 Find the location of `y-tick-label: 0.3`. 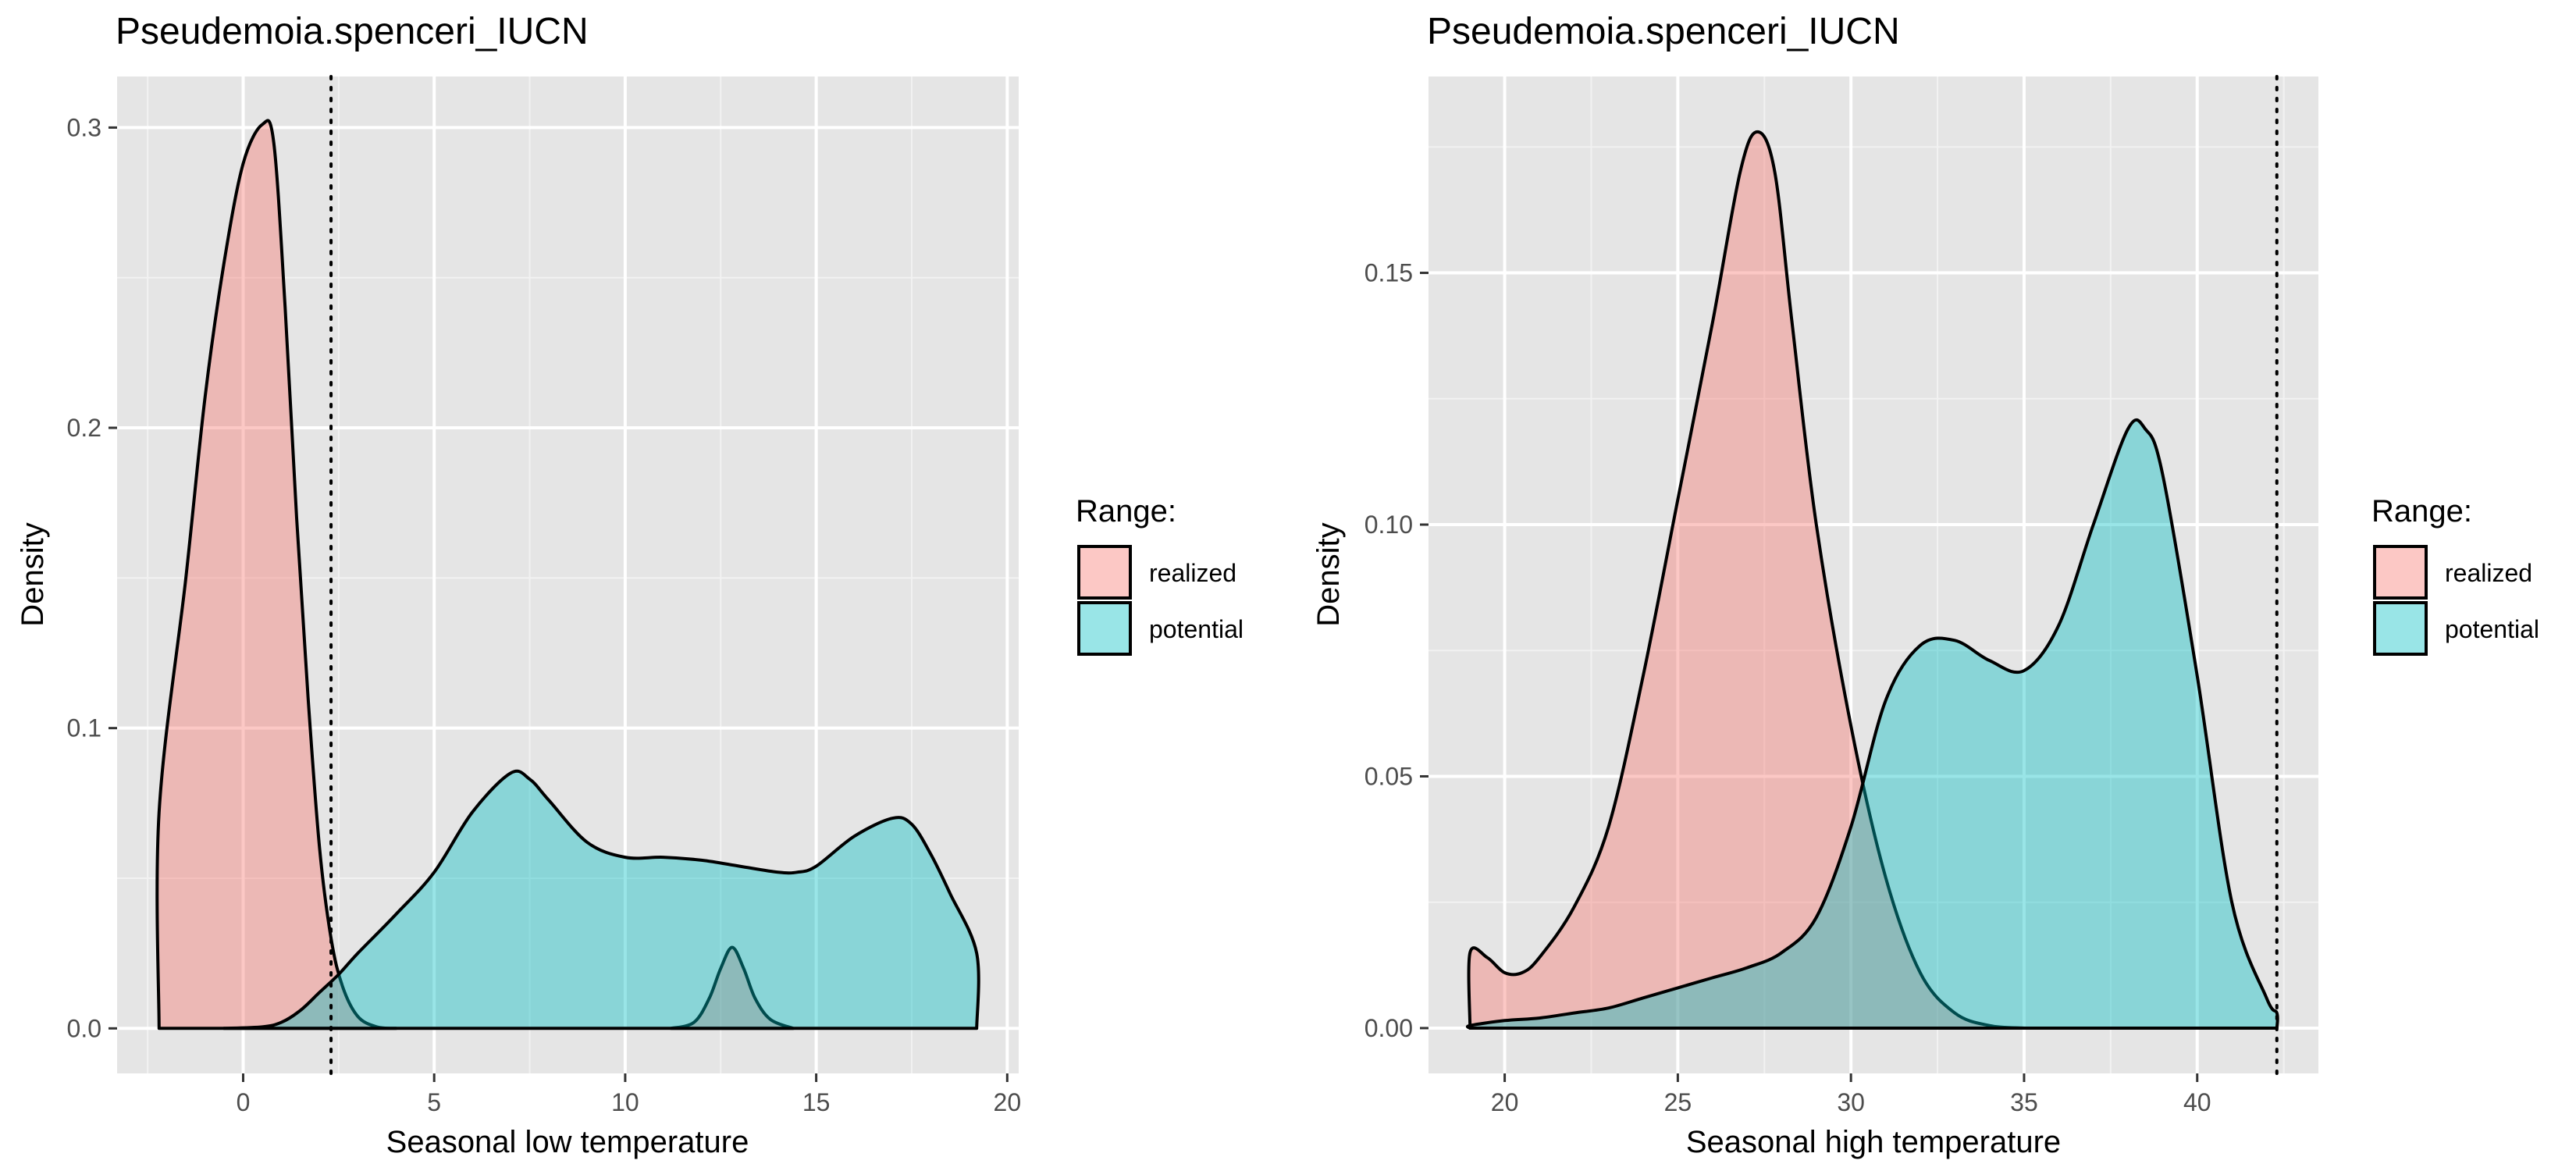

y-tick-label: 0.3 is located at coordinates (84, 127).